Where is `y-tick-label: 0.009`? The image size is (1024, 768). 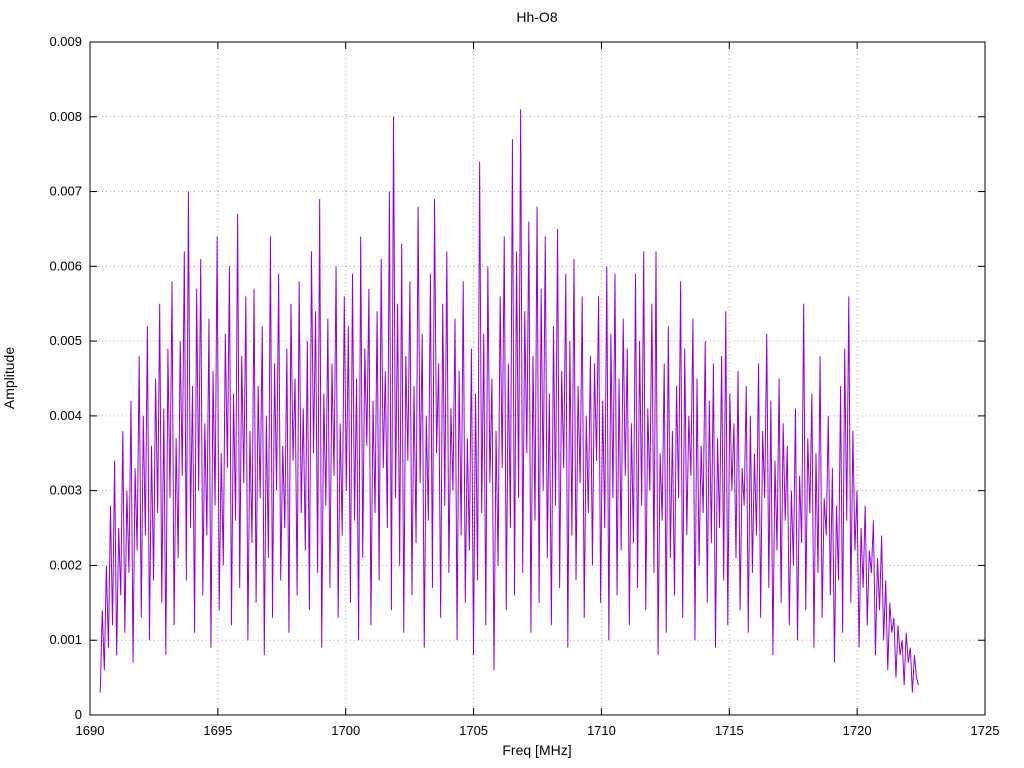 y-tick-label: 0.009 is located at coordinates (65, 41).